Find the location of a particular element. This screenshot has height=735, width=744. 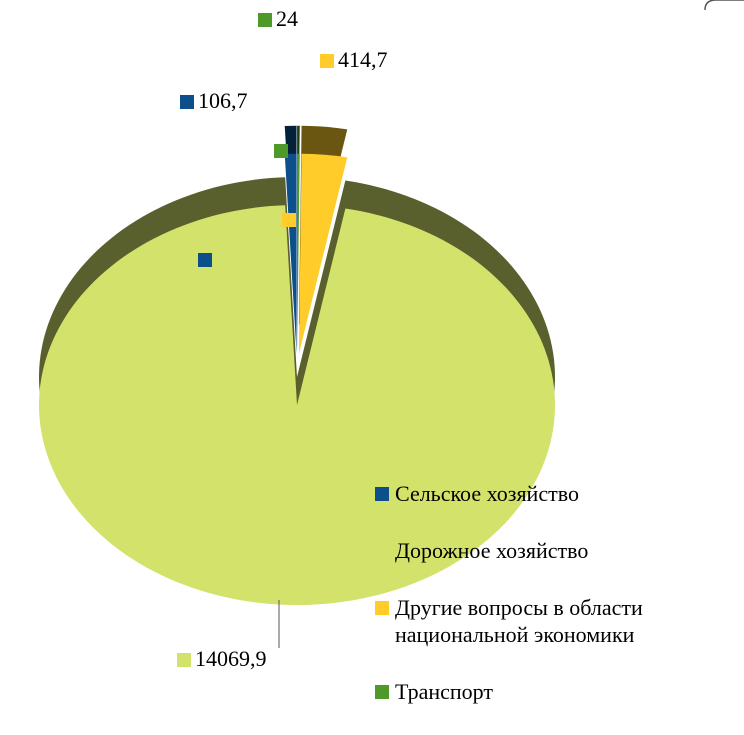

legend-item: Транспорт is located at coordinates (550, 691).